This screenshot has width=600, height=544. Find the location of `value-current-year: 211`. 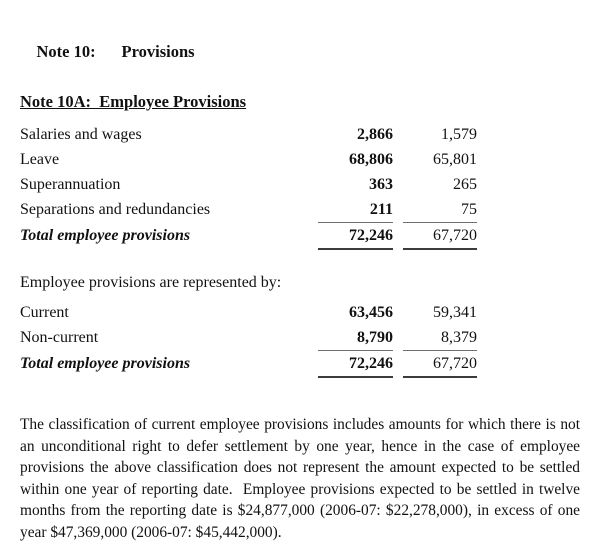

value-current-year: 211 is located at coordinates (355, 210).